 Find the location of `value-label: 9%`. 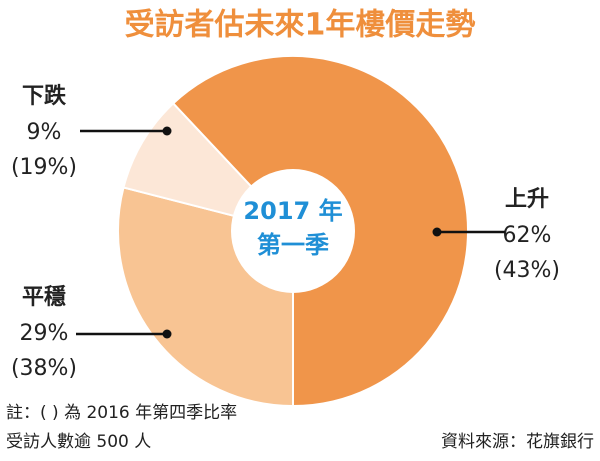

value-label: 9% is located at coordinates (44, 132).